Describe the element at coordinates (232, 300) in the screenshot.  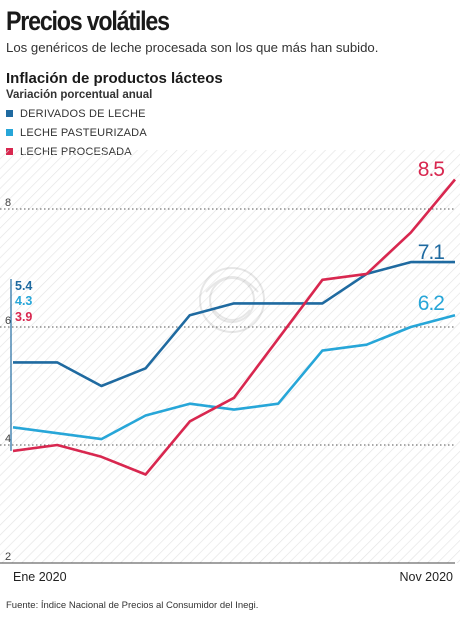
I see `watermark-emblem` at that location.